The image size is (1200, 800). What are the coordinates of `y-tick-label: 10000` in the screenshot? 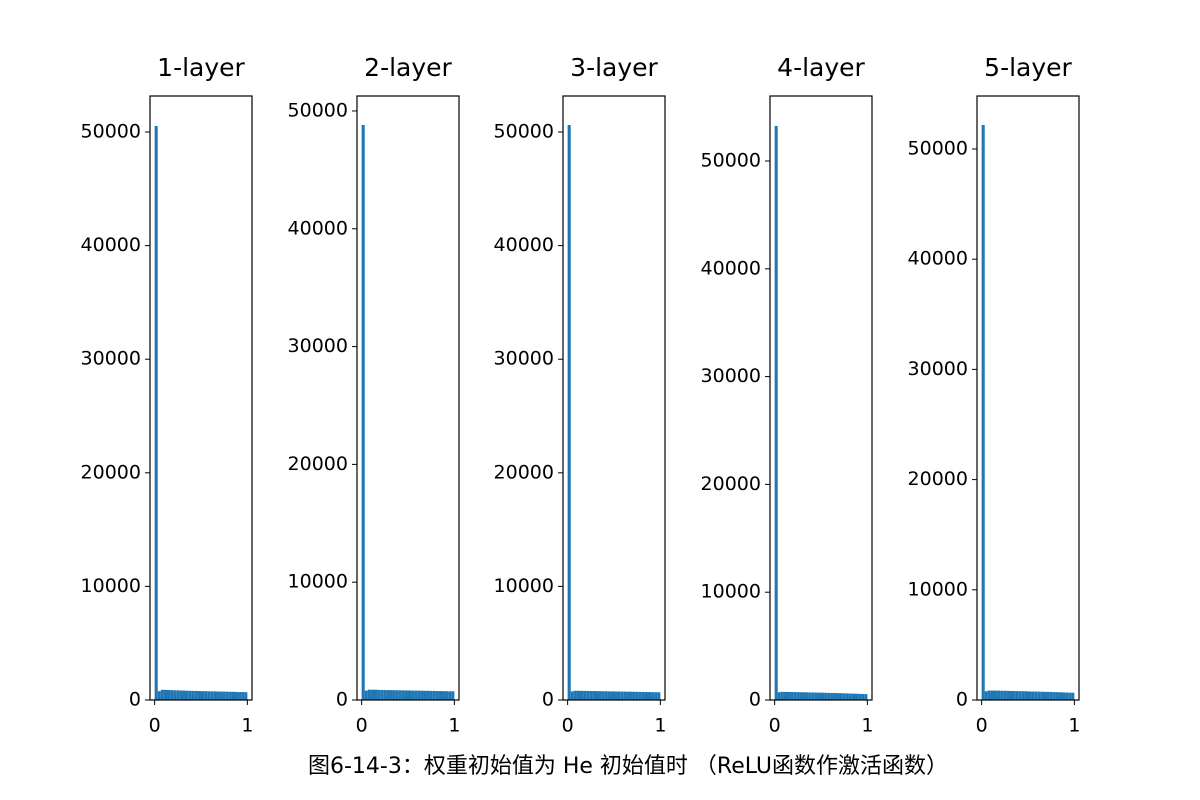 It's located at (938, 589).